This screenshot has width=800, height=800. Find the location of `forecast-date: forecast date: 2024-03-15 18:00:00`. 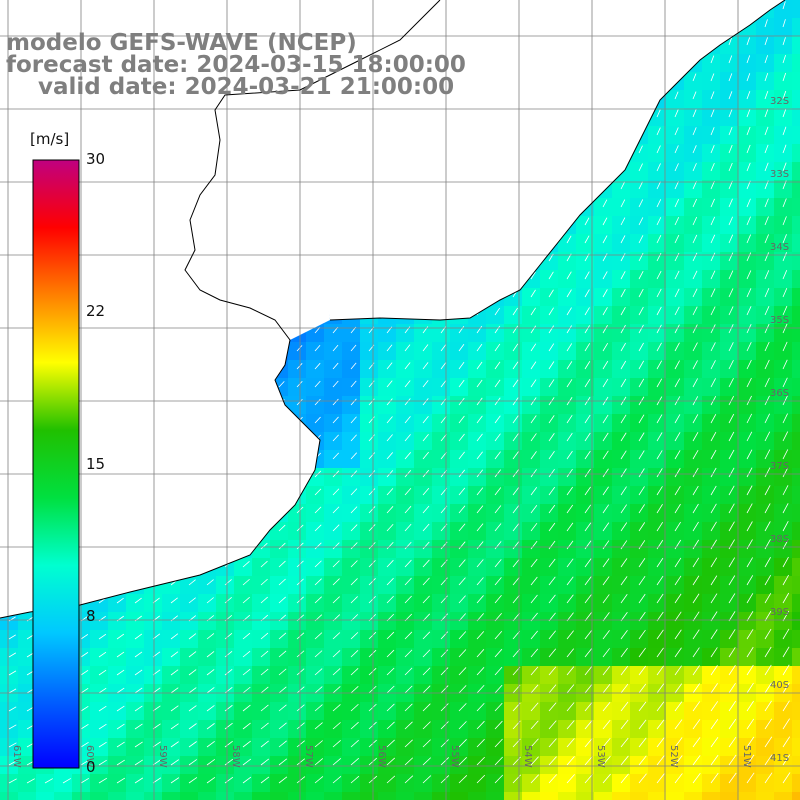

forecast-date: forecast date: 2024-03-15 18:00:00 is located at coordinates (236, 65).